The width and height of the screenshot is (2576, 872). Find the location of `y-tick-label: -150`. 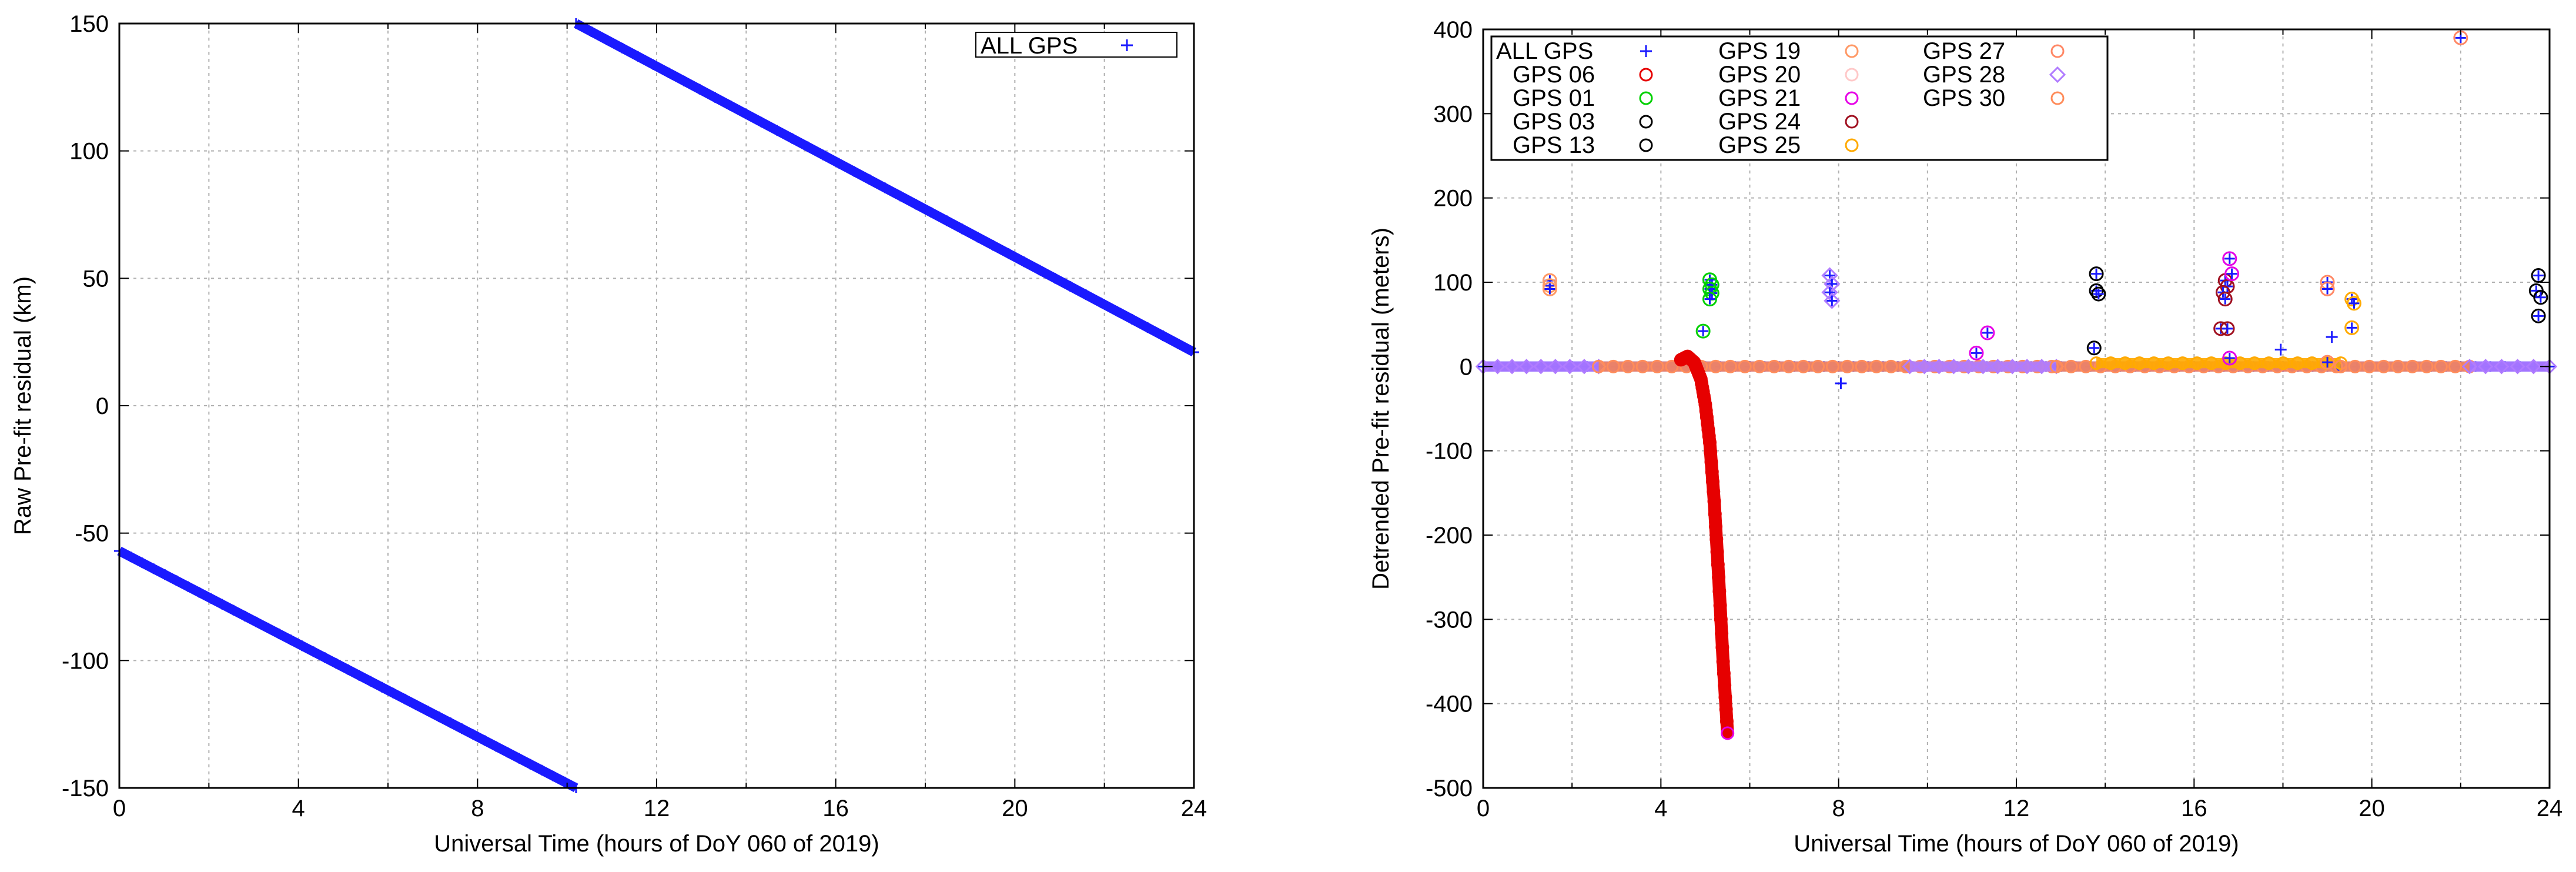

y-tick-label: -150 is located at coordinates (85, 788).